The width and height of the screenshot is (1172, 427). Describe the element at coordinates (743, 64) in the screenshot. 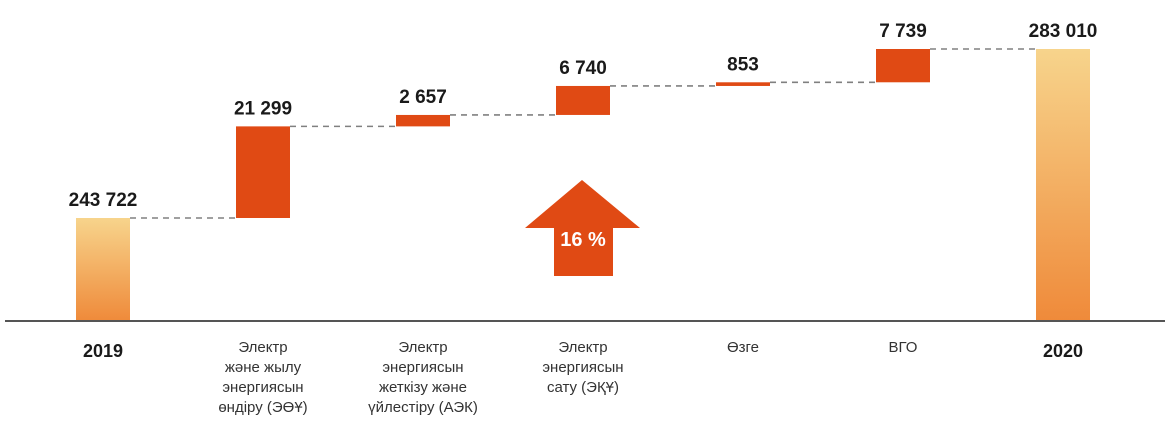

I see `value-label: 853` at that location.